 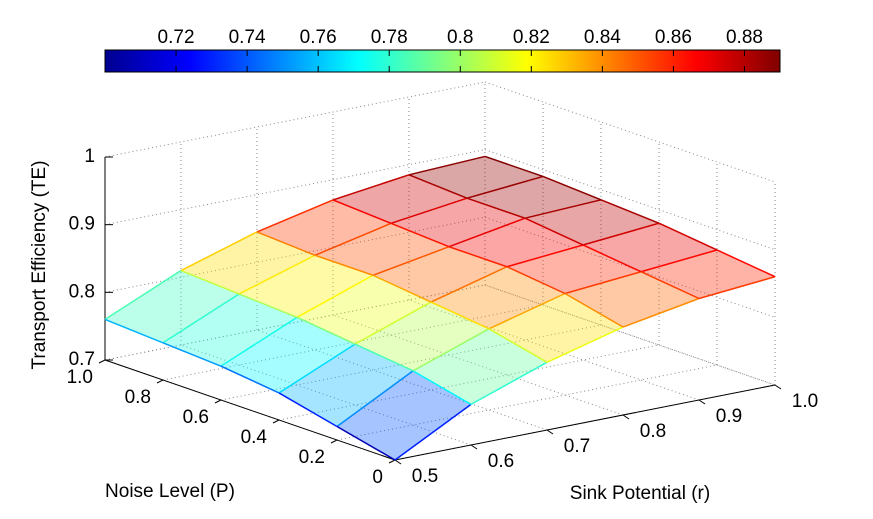 I want to click on y-tick-label: 0.6, so click(x=196, y=417).